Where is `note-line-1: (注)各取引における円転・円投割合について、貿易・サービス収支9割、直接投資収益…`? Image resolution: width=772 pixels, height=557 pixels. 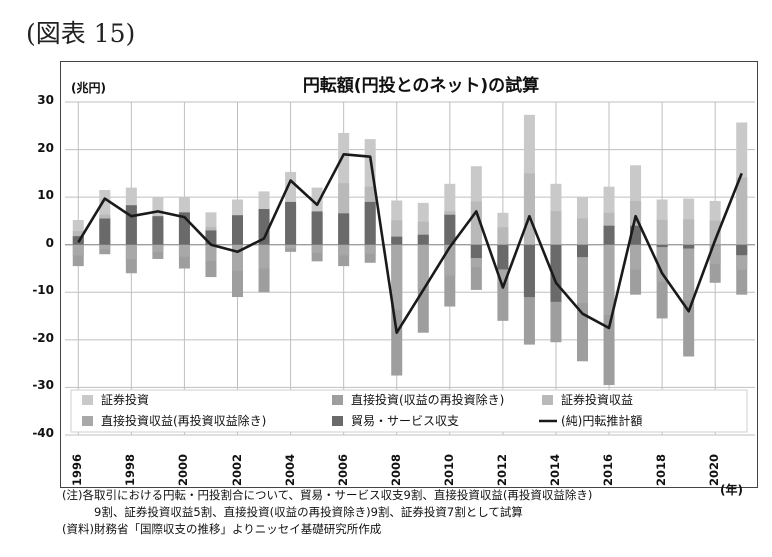
note-line-1: (注)各取引における円転・円投割合について、貿易・サービス収支9割、直接投資収益… is located at coordinates (327, 495).